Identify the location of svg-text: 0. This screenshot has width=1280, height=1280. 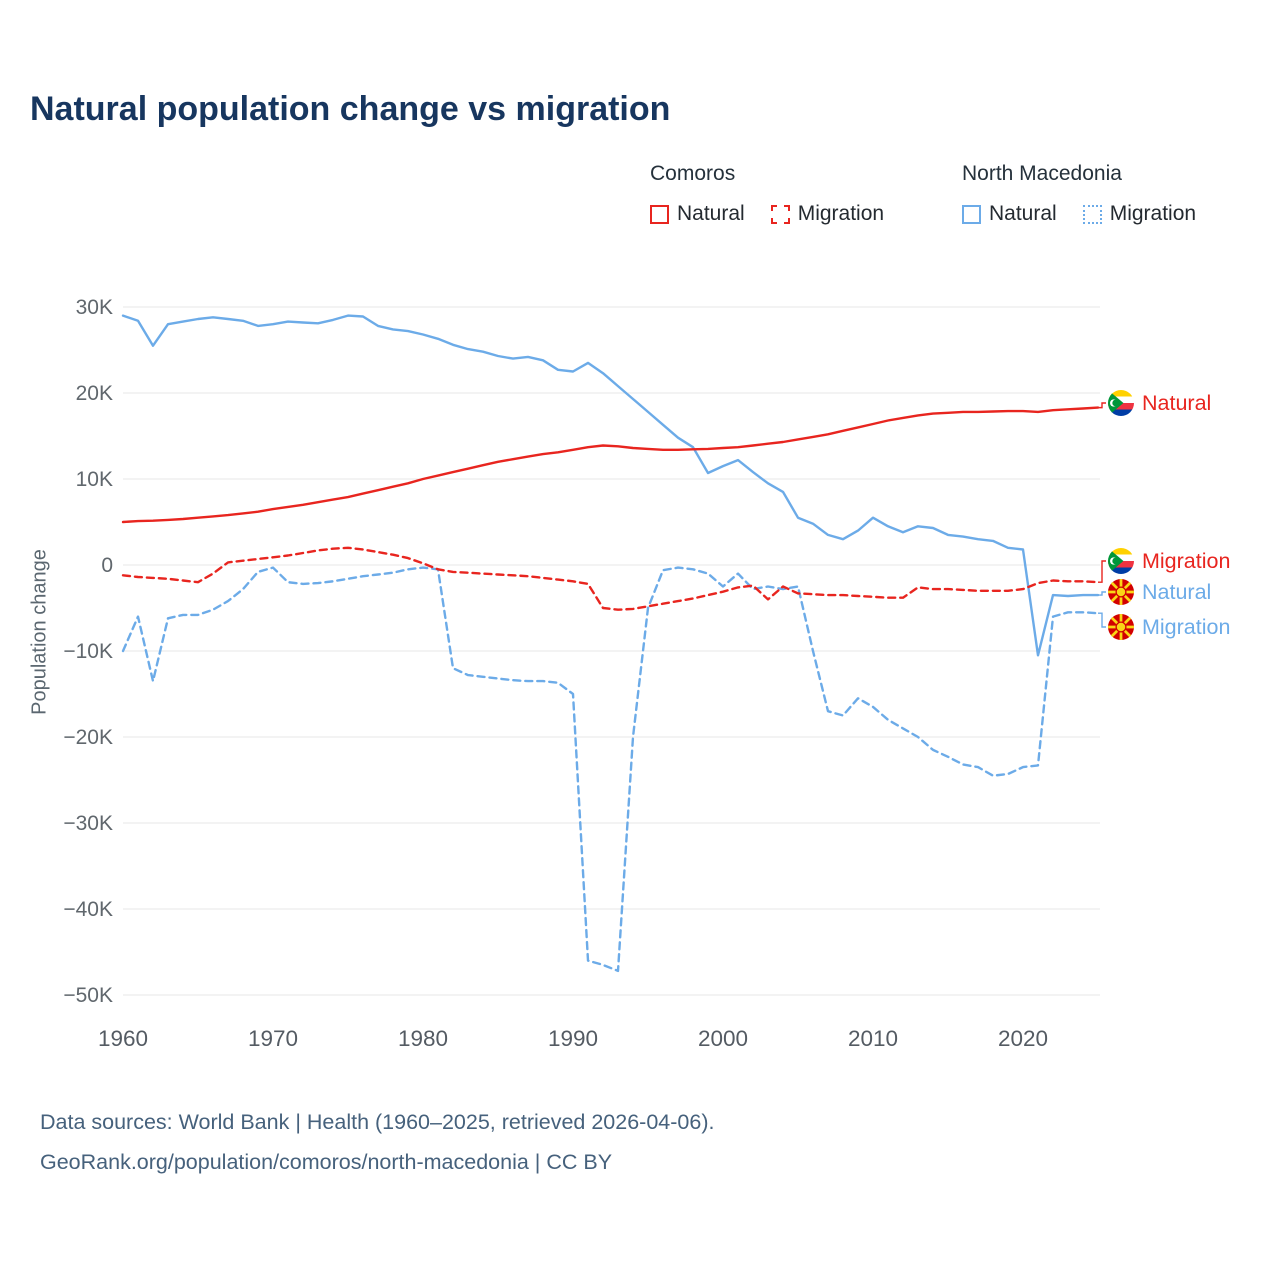
(107, 565).